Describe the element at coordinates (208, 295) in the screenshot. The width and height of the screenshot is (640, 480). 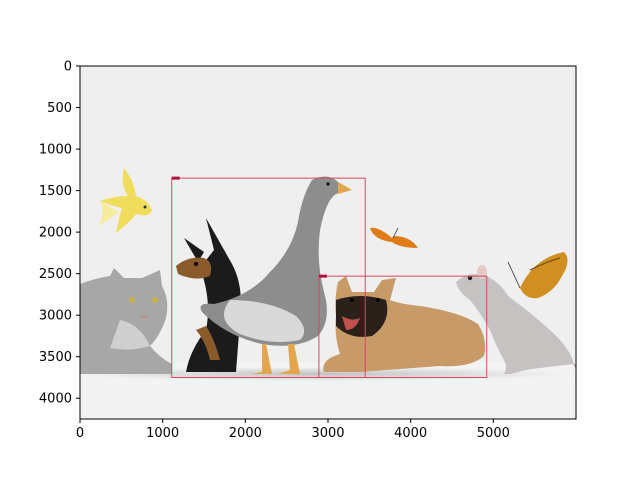
I see `chihuahua-icon` at that location.